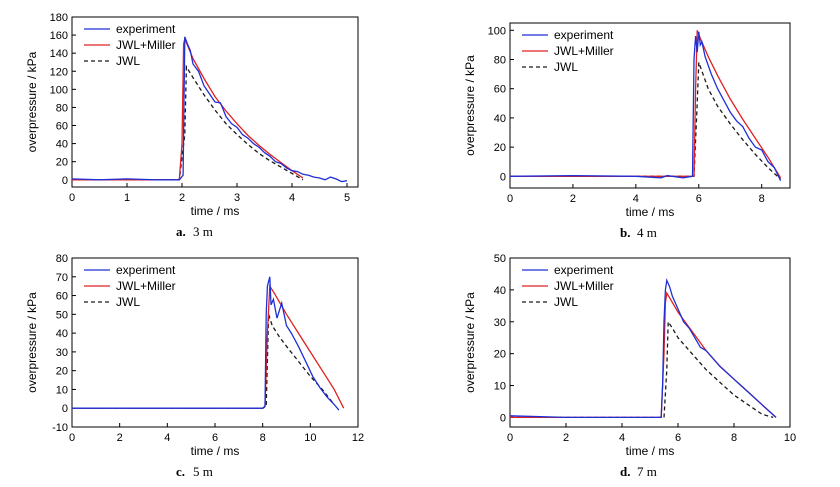 This screenshot has height=487, width=840. I want to click on panel-caption-letter: b., so click(625, 232).